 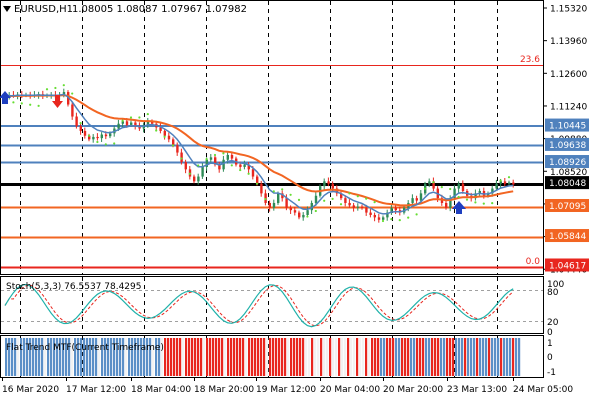 What do you see at coordinates (550, 333) in the screenshot?
I see `stoch-scale-0: 0` at bounding box center [550, 333].